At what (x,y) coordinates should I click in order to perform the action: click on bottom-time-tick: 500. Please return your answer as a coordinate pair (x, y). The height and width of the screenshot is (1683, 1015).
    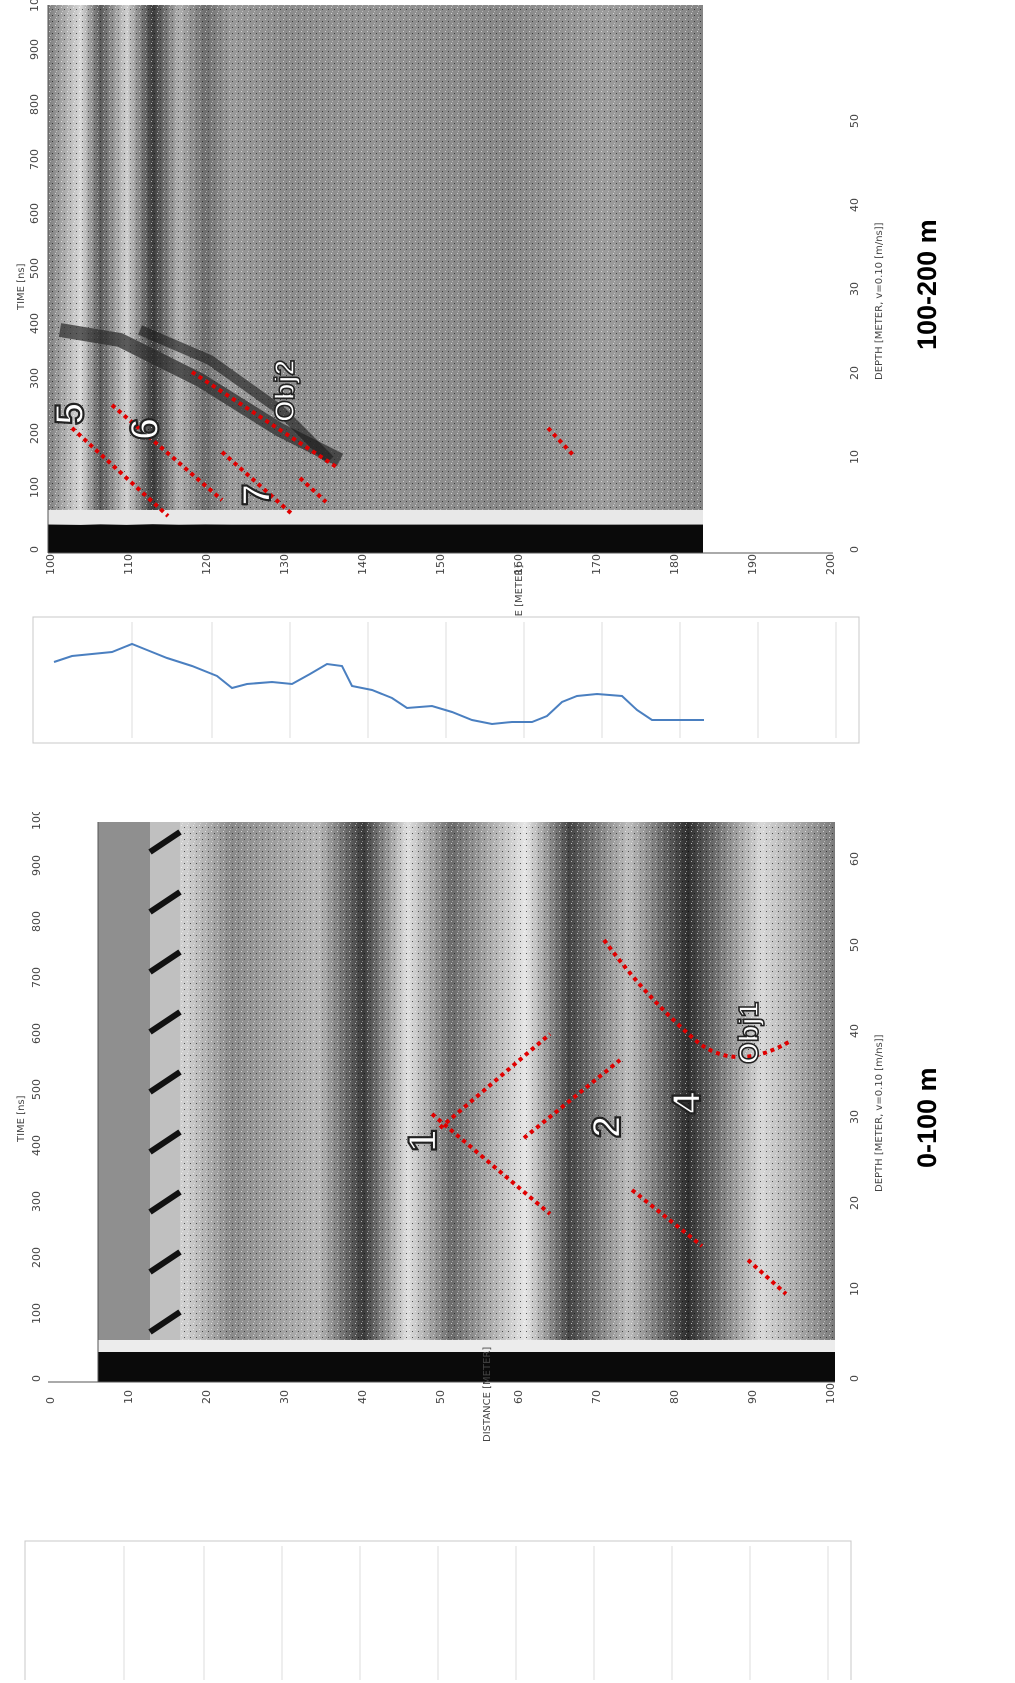
    Looking at the image, I should click on (36, 1089).